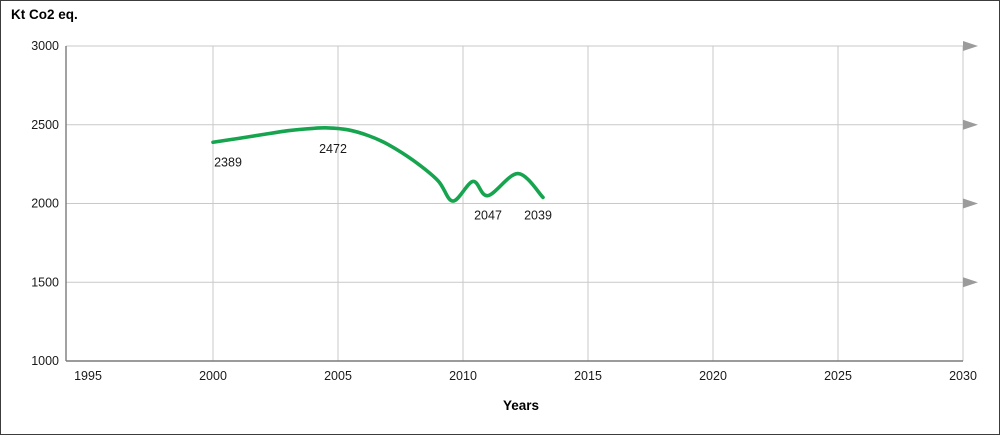 The image size is (1000, 435). Describe the element at coordinates (838, 376) in the screenshot. I see `x-tick-label: 2025` at that location.